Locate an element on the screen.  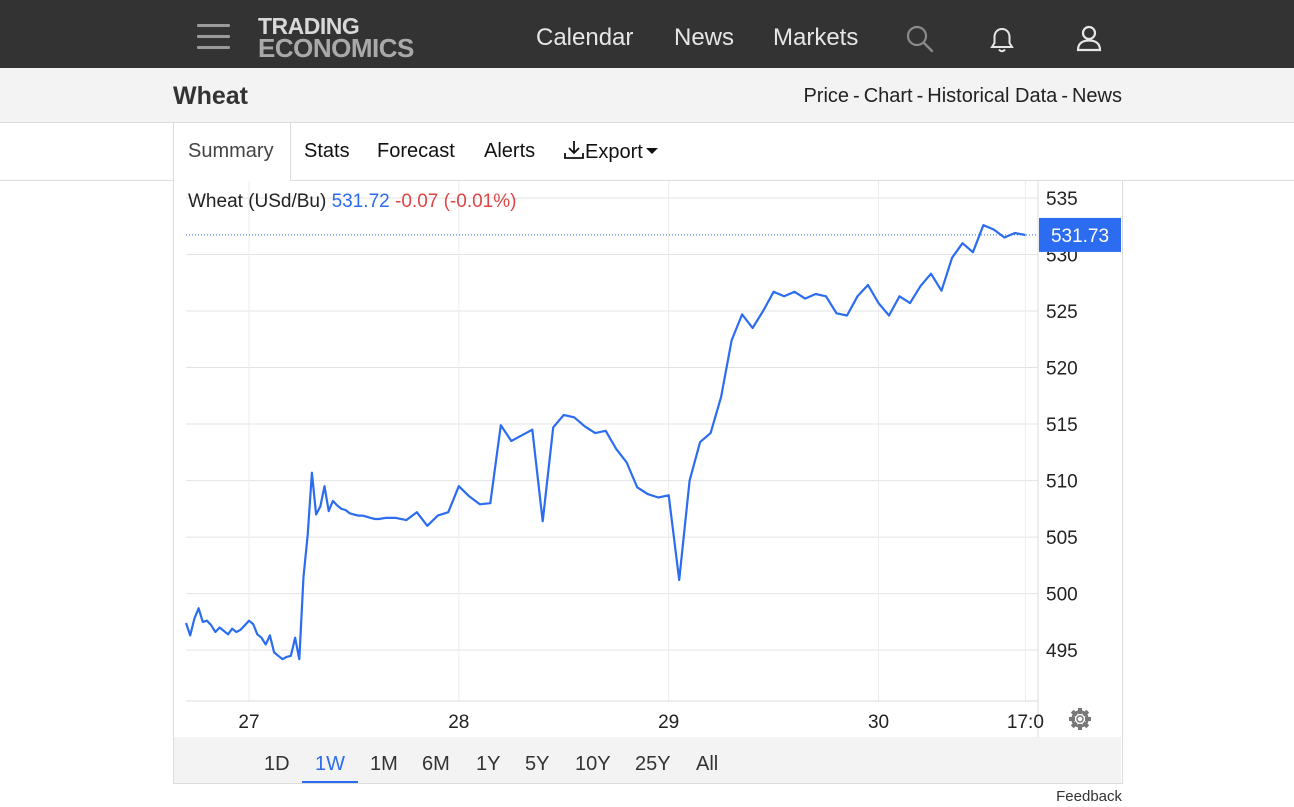
gear-ring is located at coordinates (1080, 719).